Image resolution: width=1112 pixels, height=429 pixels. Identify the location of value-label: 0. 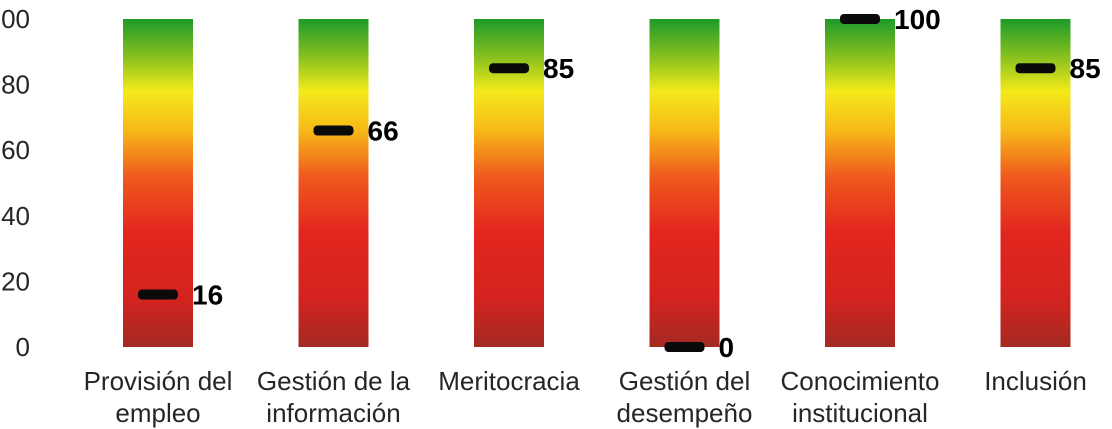
(727, 347).